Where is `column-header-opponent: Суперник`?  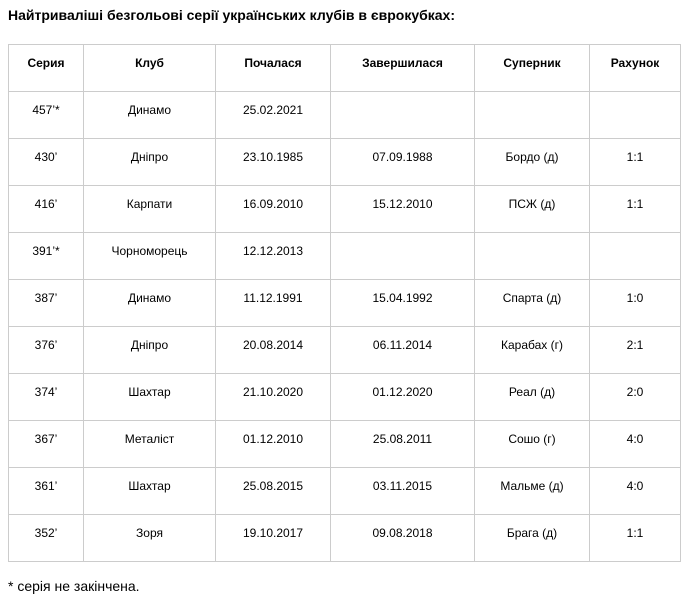
column-header-opponent: Суперник is located at coordinates (532, 68).